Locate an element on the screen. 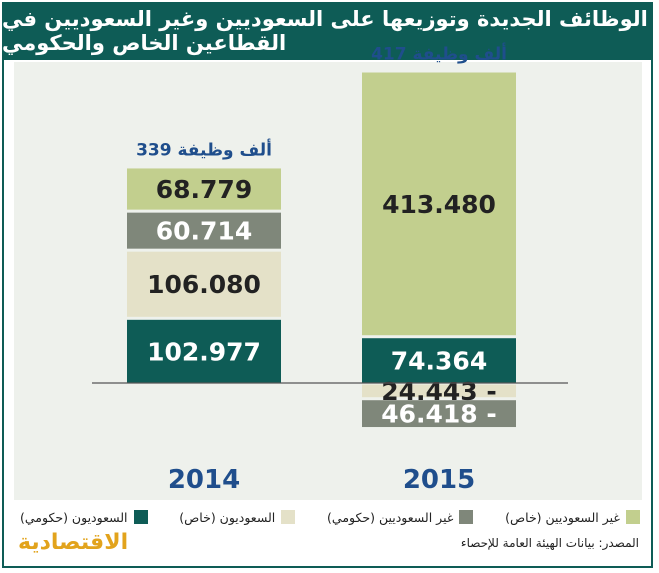 The width and height of the screenshot is (659, 573). x-tick-label: 2014 is located at coordinates (204, 480).